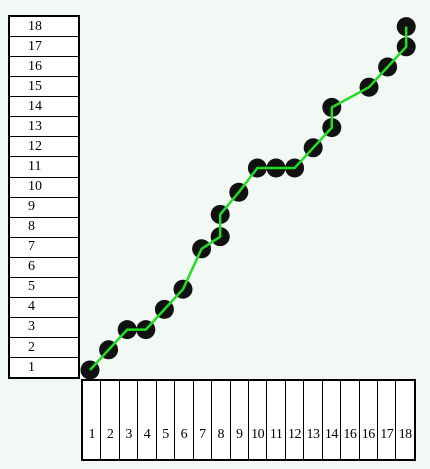  I want to click on y-tick-label: 11, so click(44, 167).